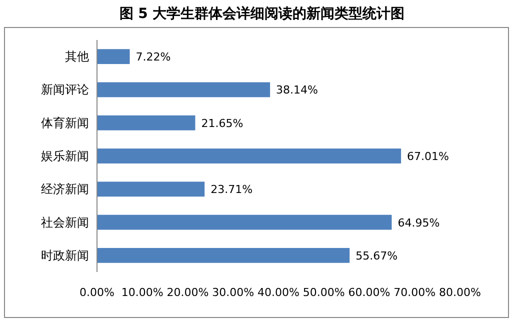 Image resolution: width=519 pixels, height=330 pixels. Describe the element at coordinates (222, 123) in the screenshot. I see `data-label: 21.65%` at that location.